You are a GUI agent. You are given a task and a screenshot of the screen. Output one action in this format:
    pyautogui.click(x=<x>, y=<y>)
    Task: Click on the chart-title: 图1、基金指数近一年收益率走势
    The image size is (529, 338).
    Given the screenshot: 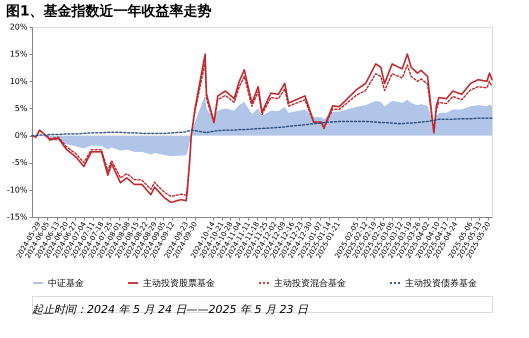 What is the action you would take?
    pyautogui.click(x=109, y=11)
    